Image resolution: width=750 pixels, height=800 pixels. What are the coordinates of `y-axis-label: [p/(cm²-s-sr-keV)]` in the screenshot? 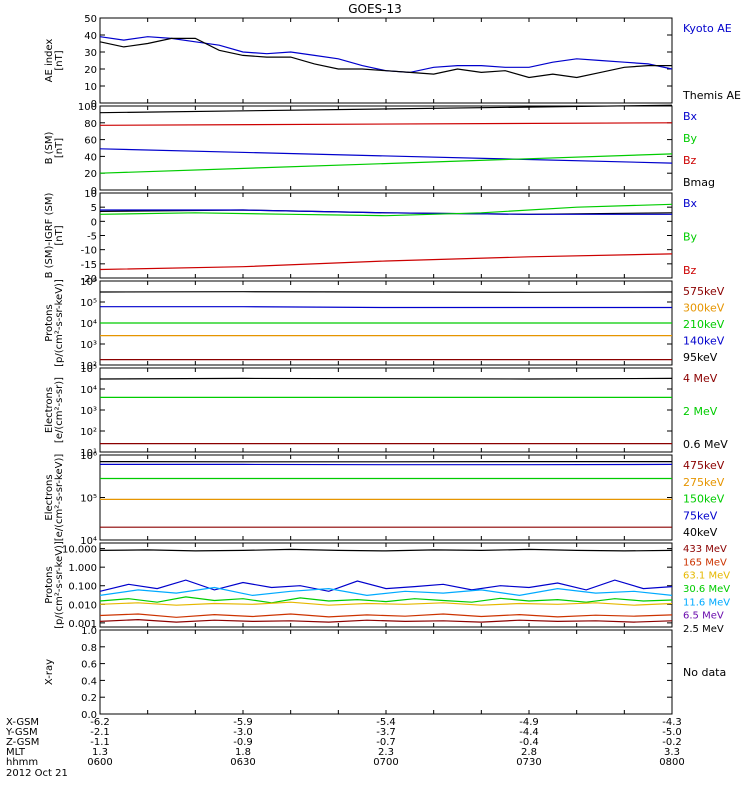 It's located at (59, 585).